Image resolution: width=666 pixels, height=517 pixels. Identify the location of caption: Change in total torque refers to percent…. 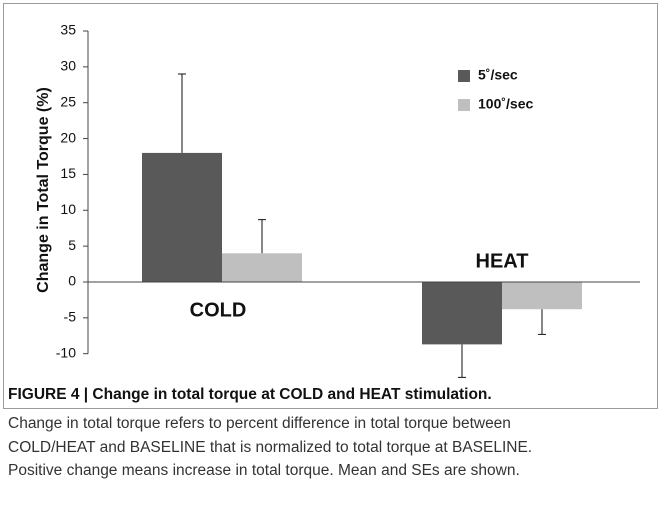
(333, 447).